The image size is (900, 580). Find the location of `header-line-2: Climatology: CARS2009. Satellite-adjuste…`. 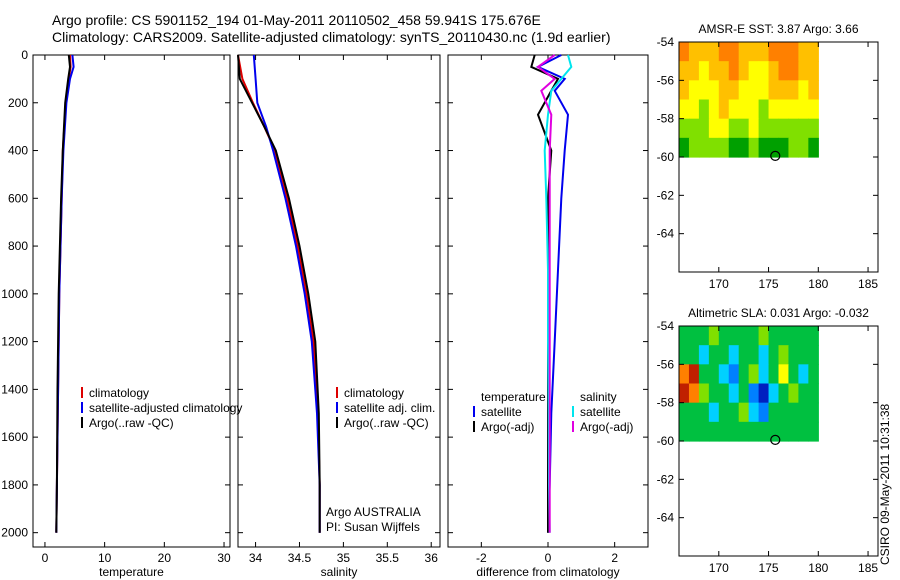

header-line-2: Climatology: CARS2009. Satellite-adjuste… is located at coordinates (331, 37).